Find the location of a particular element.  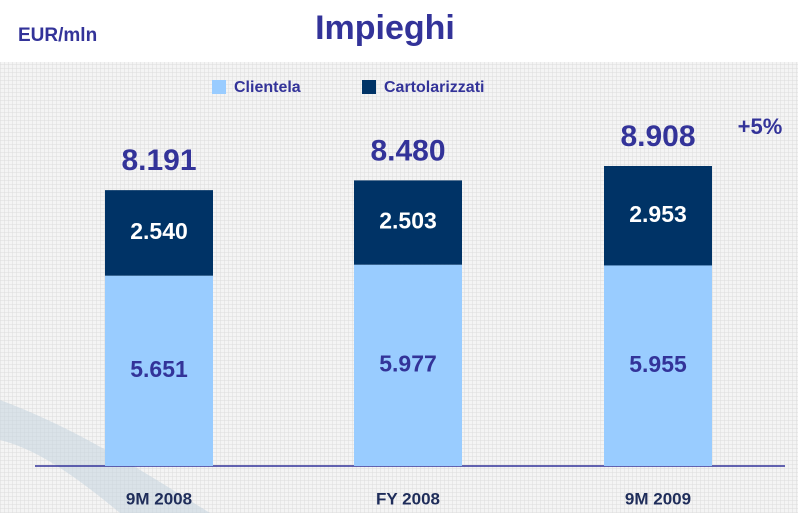

value-label: 2.540 is located at coordinates (159, 231).